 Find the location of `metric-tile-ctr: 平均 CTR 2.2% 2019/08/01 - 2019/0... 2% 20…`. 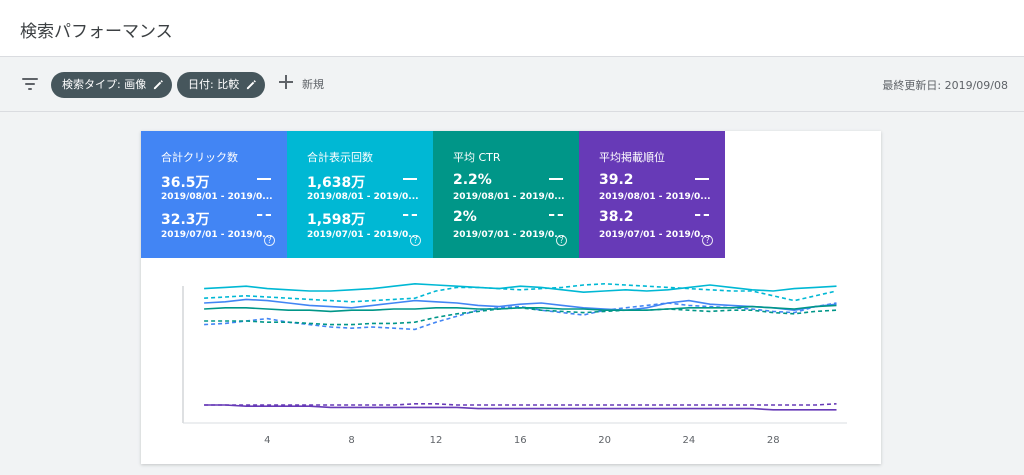

metric-tile-ctr: 平均 CTR 2.2% 2019/08/01 - 2019/0... 2% 20… is located at coordinates (506, 194).